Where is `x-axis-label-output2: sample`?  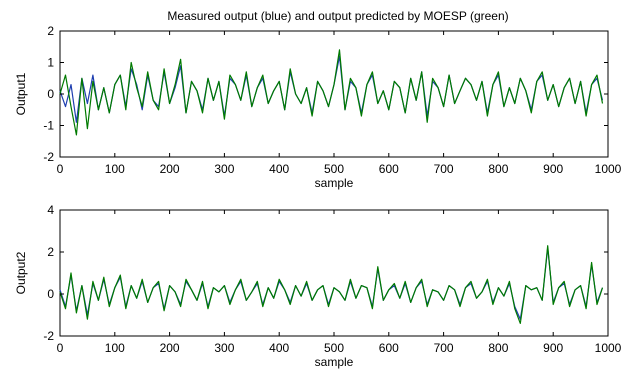 x-axis-label-output2: sample is located at coordinates (334, 362).